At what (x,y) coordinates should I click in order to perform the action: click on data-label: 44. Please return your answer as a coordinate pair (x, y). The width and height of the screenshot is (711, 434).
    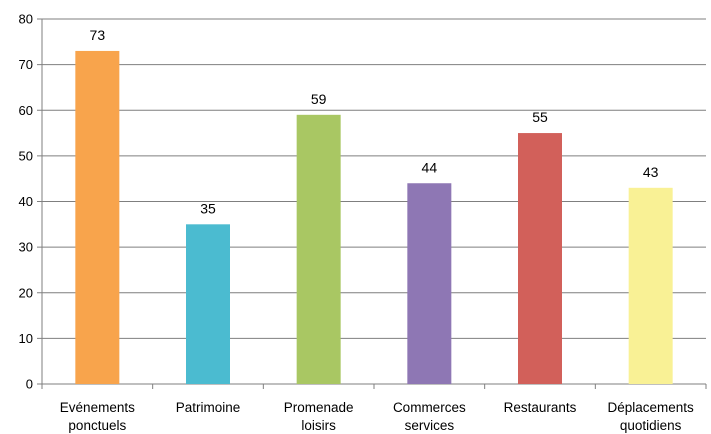
    Looking at the image, I should click on (430, 167).